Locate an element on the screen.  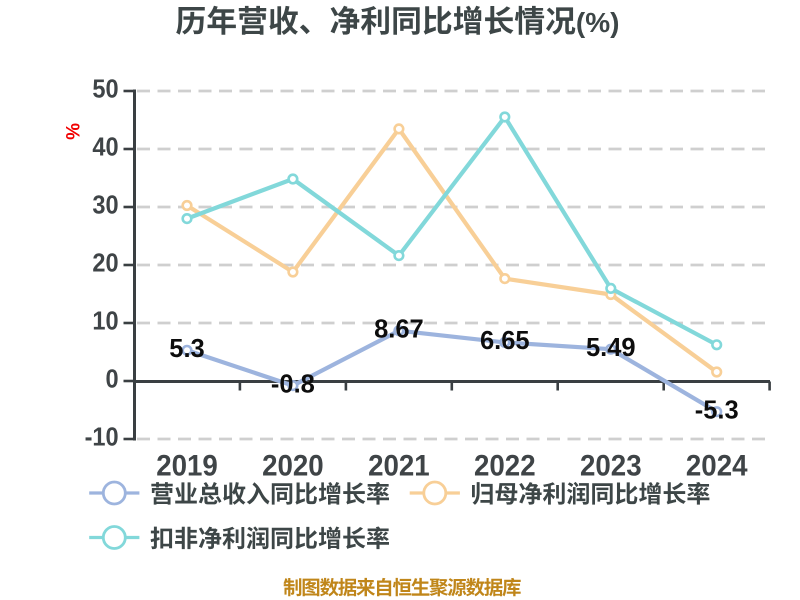
svg-text: 2020 is located at coordinates (293, 466).